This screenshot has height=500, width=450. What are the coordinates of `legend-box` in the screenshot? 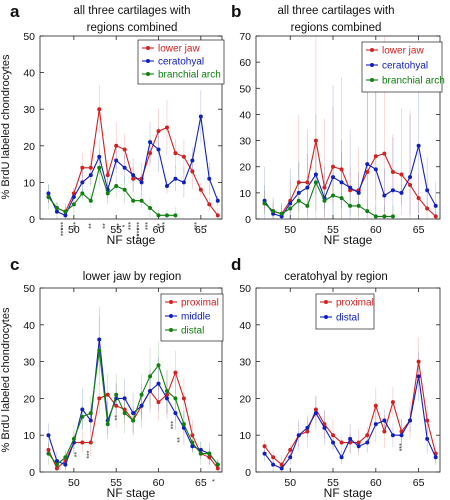 It's located at (345, 311).